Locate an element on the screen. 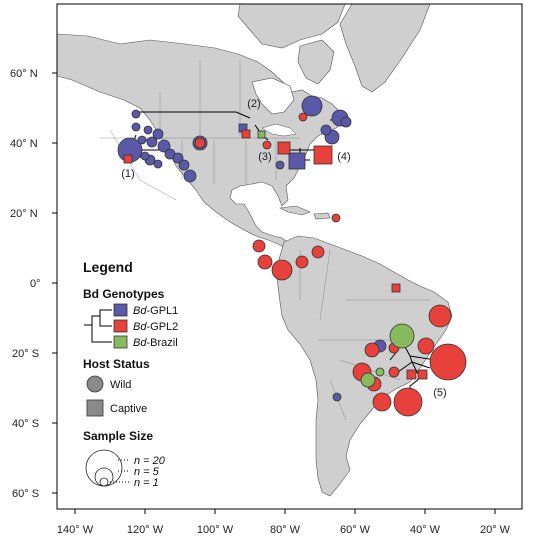  y-tick-40n: 40° N is located at coordinates (24, 144).